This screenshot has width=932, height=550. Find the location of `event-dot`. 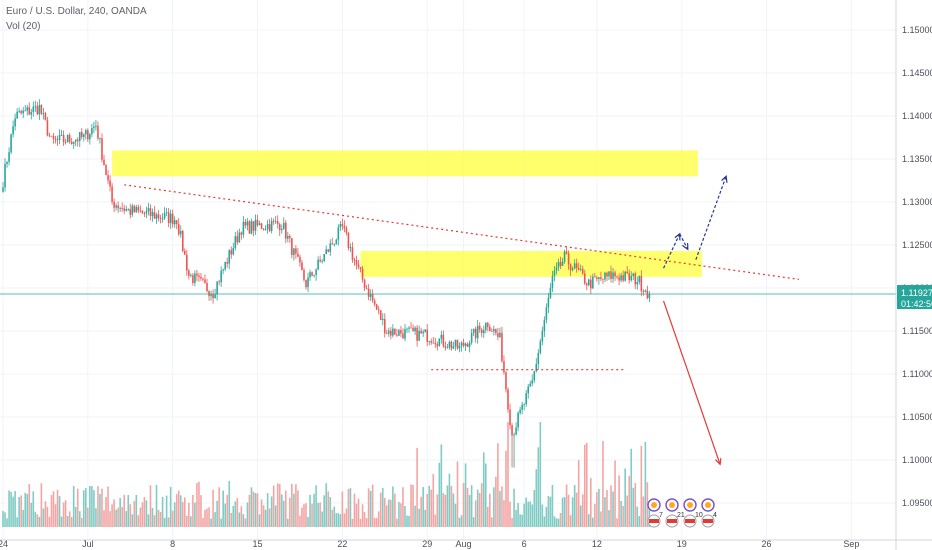

event-dot is located at coordinates (690, 505).